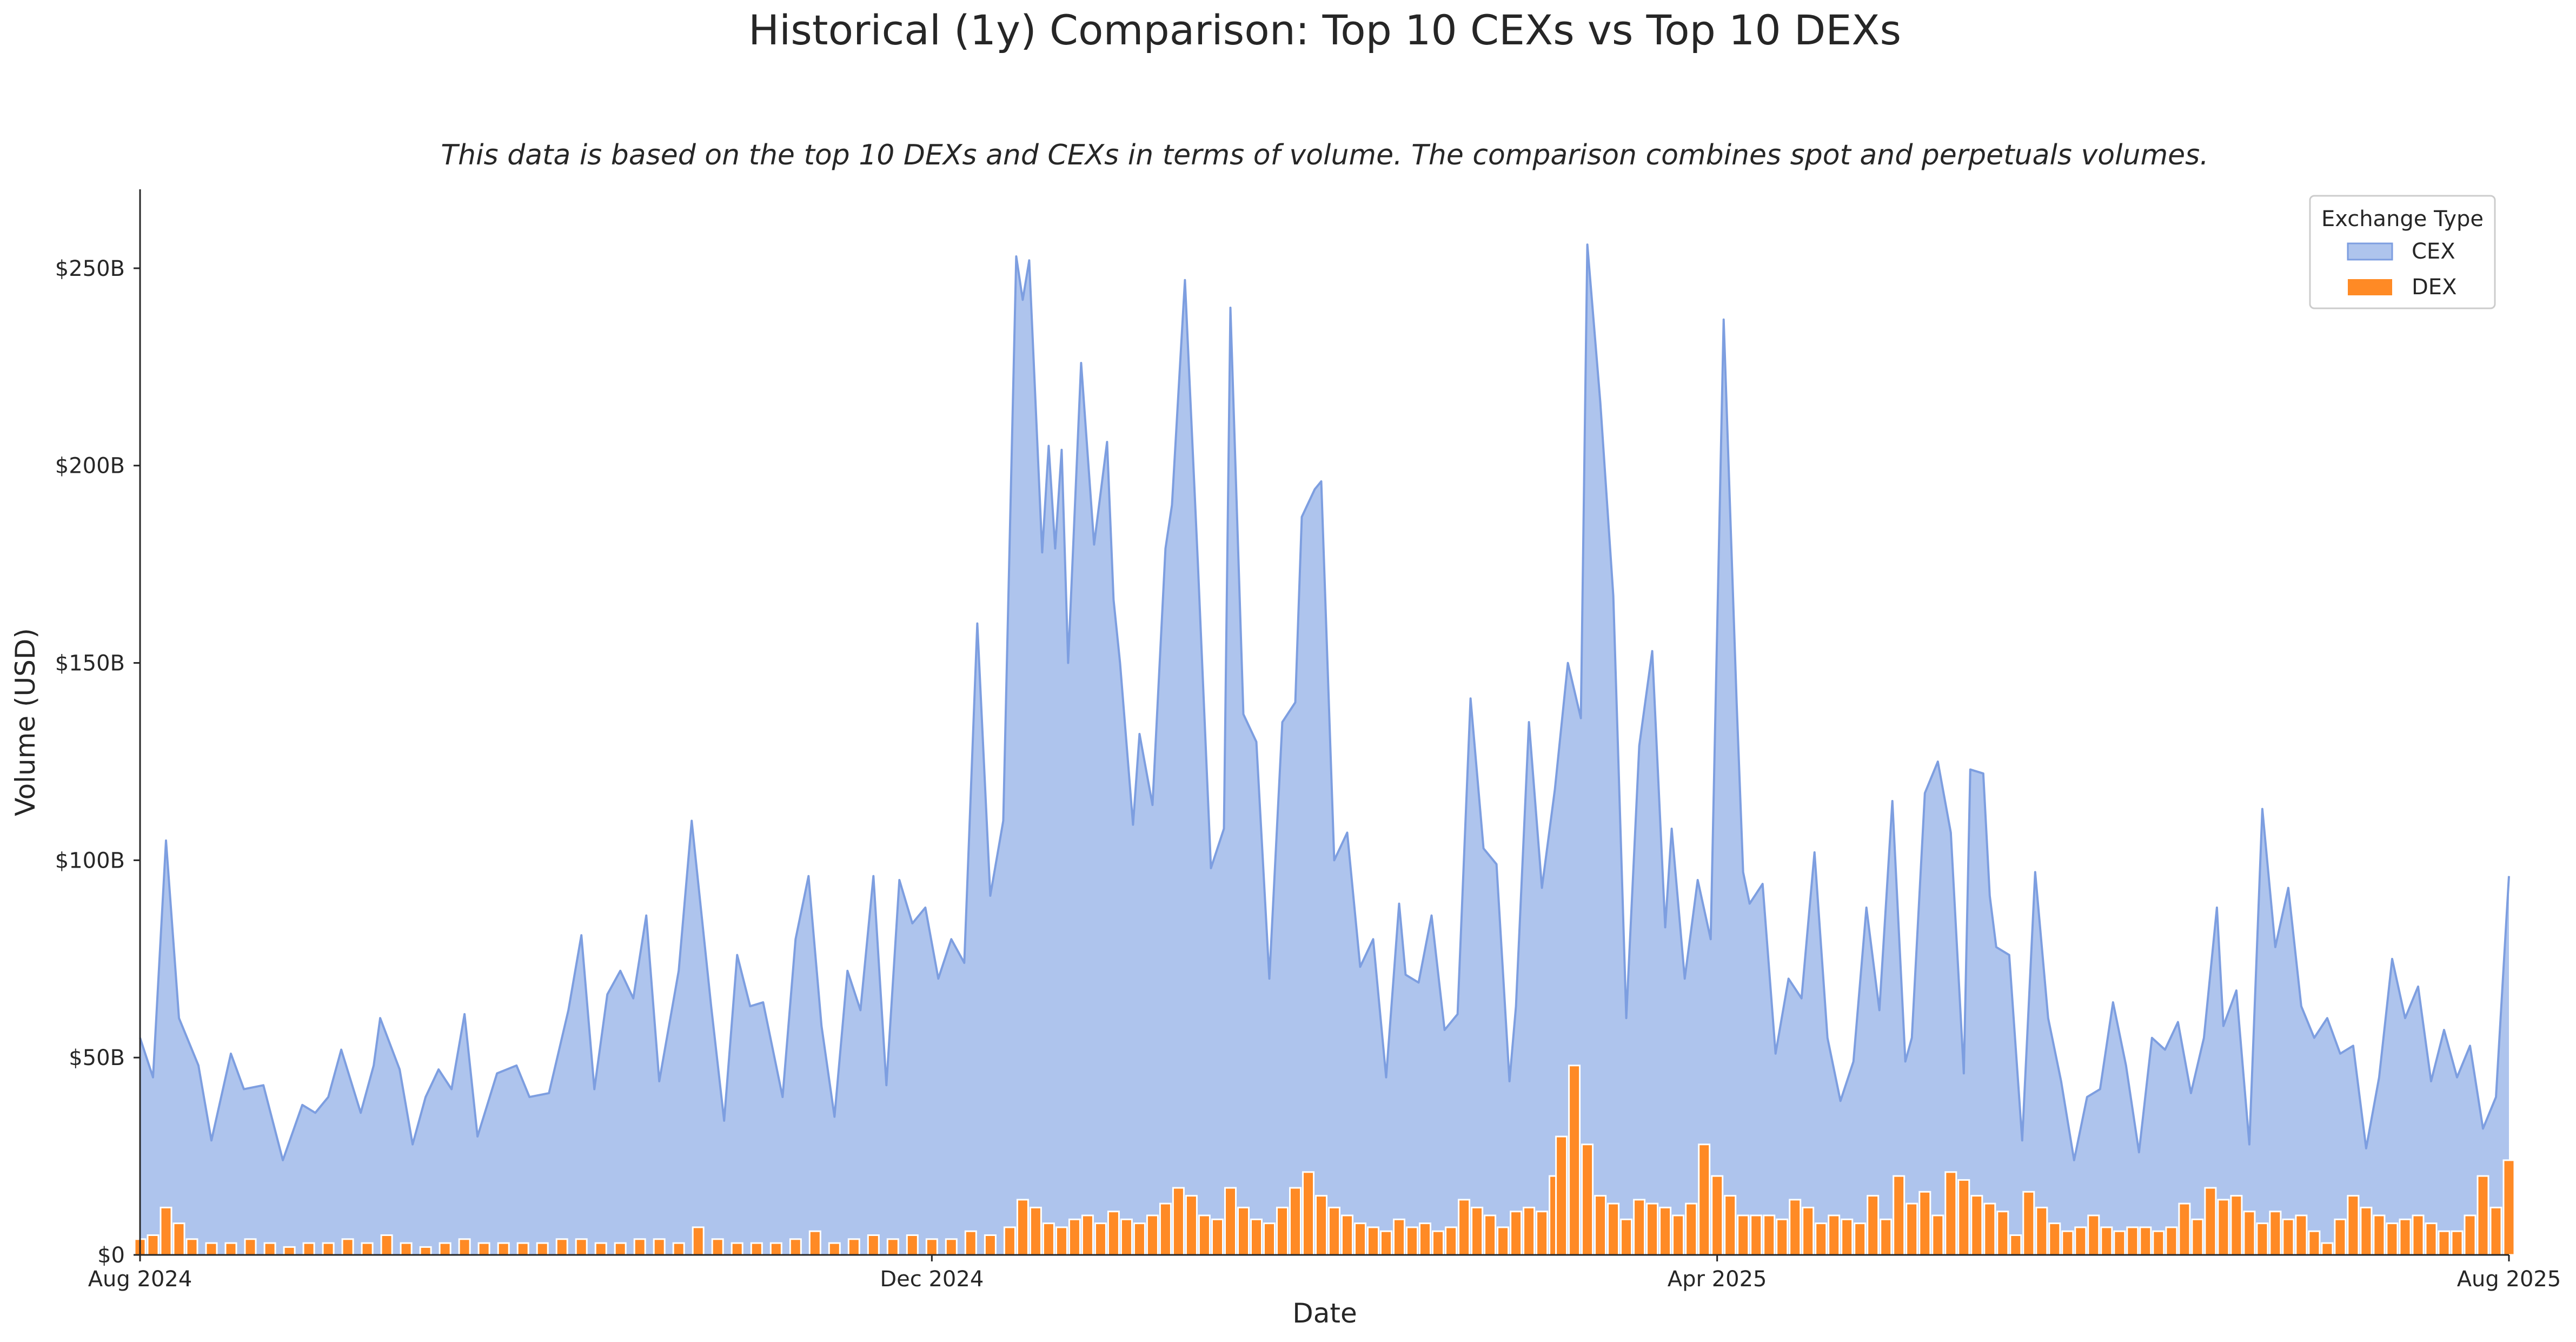 This screenshot has height=1342, width=2576. I want to click on legend-swatch-dex, so click(2370, 287).